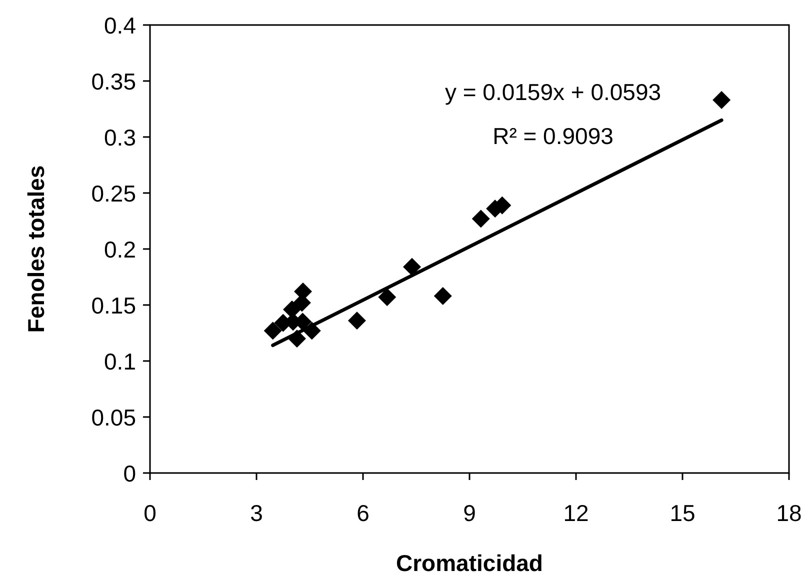 This screenshot has width=806, height=587. What do you see at coordinates (363, 513) in the screenshot?
I see `x-tick-label: 6` at bounding box center [363, 513].